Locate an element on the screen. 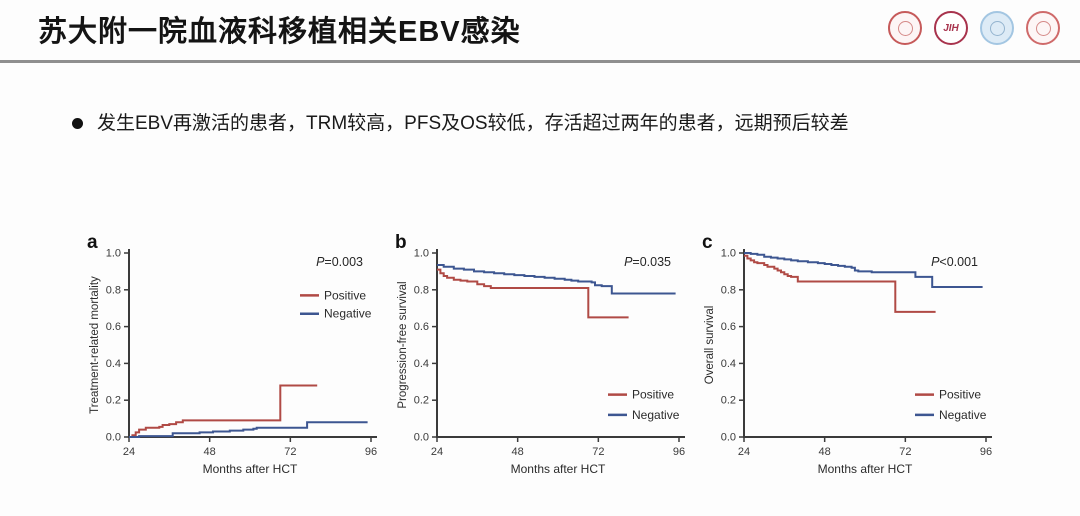 The image size is (1080, 516). logo-strip: JIH is located at coordinates (974, 28).